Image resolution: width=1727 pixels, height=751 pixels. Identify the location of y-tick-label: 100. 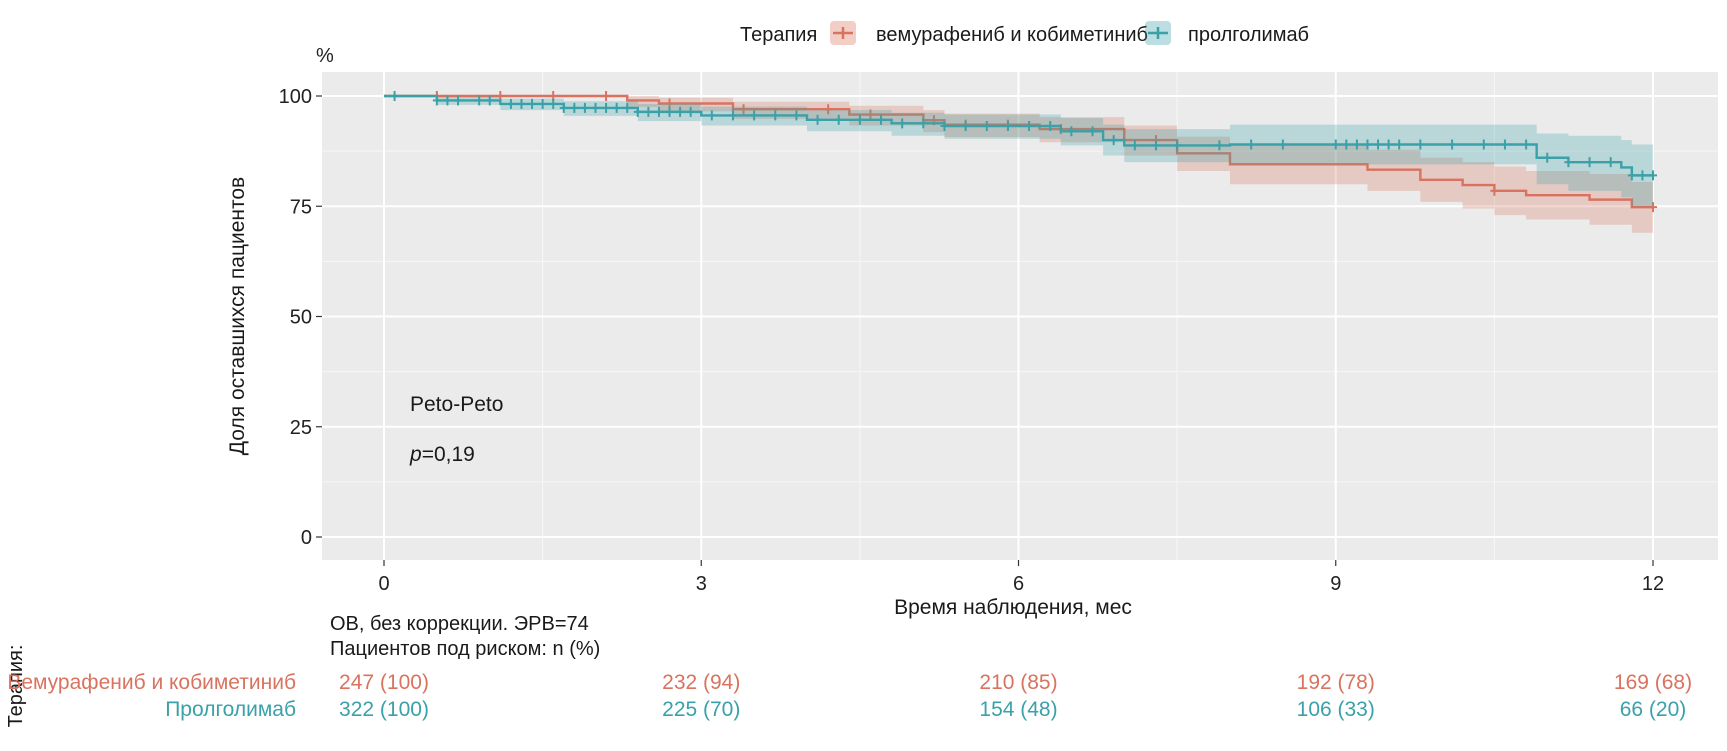
(295, 97).